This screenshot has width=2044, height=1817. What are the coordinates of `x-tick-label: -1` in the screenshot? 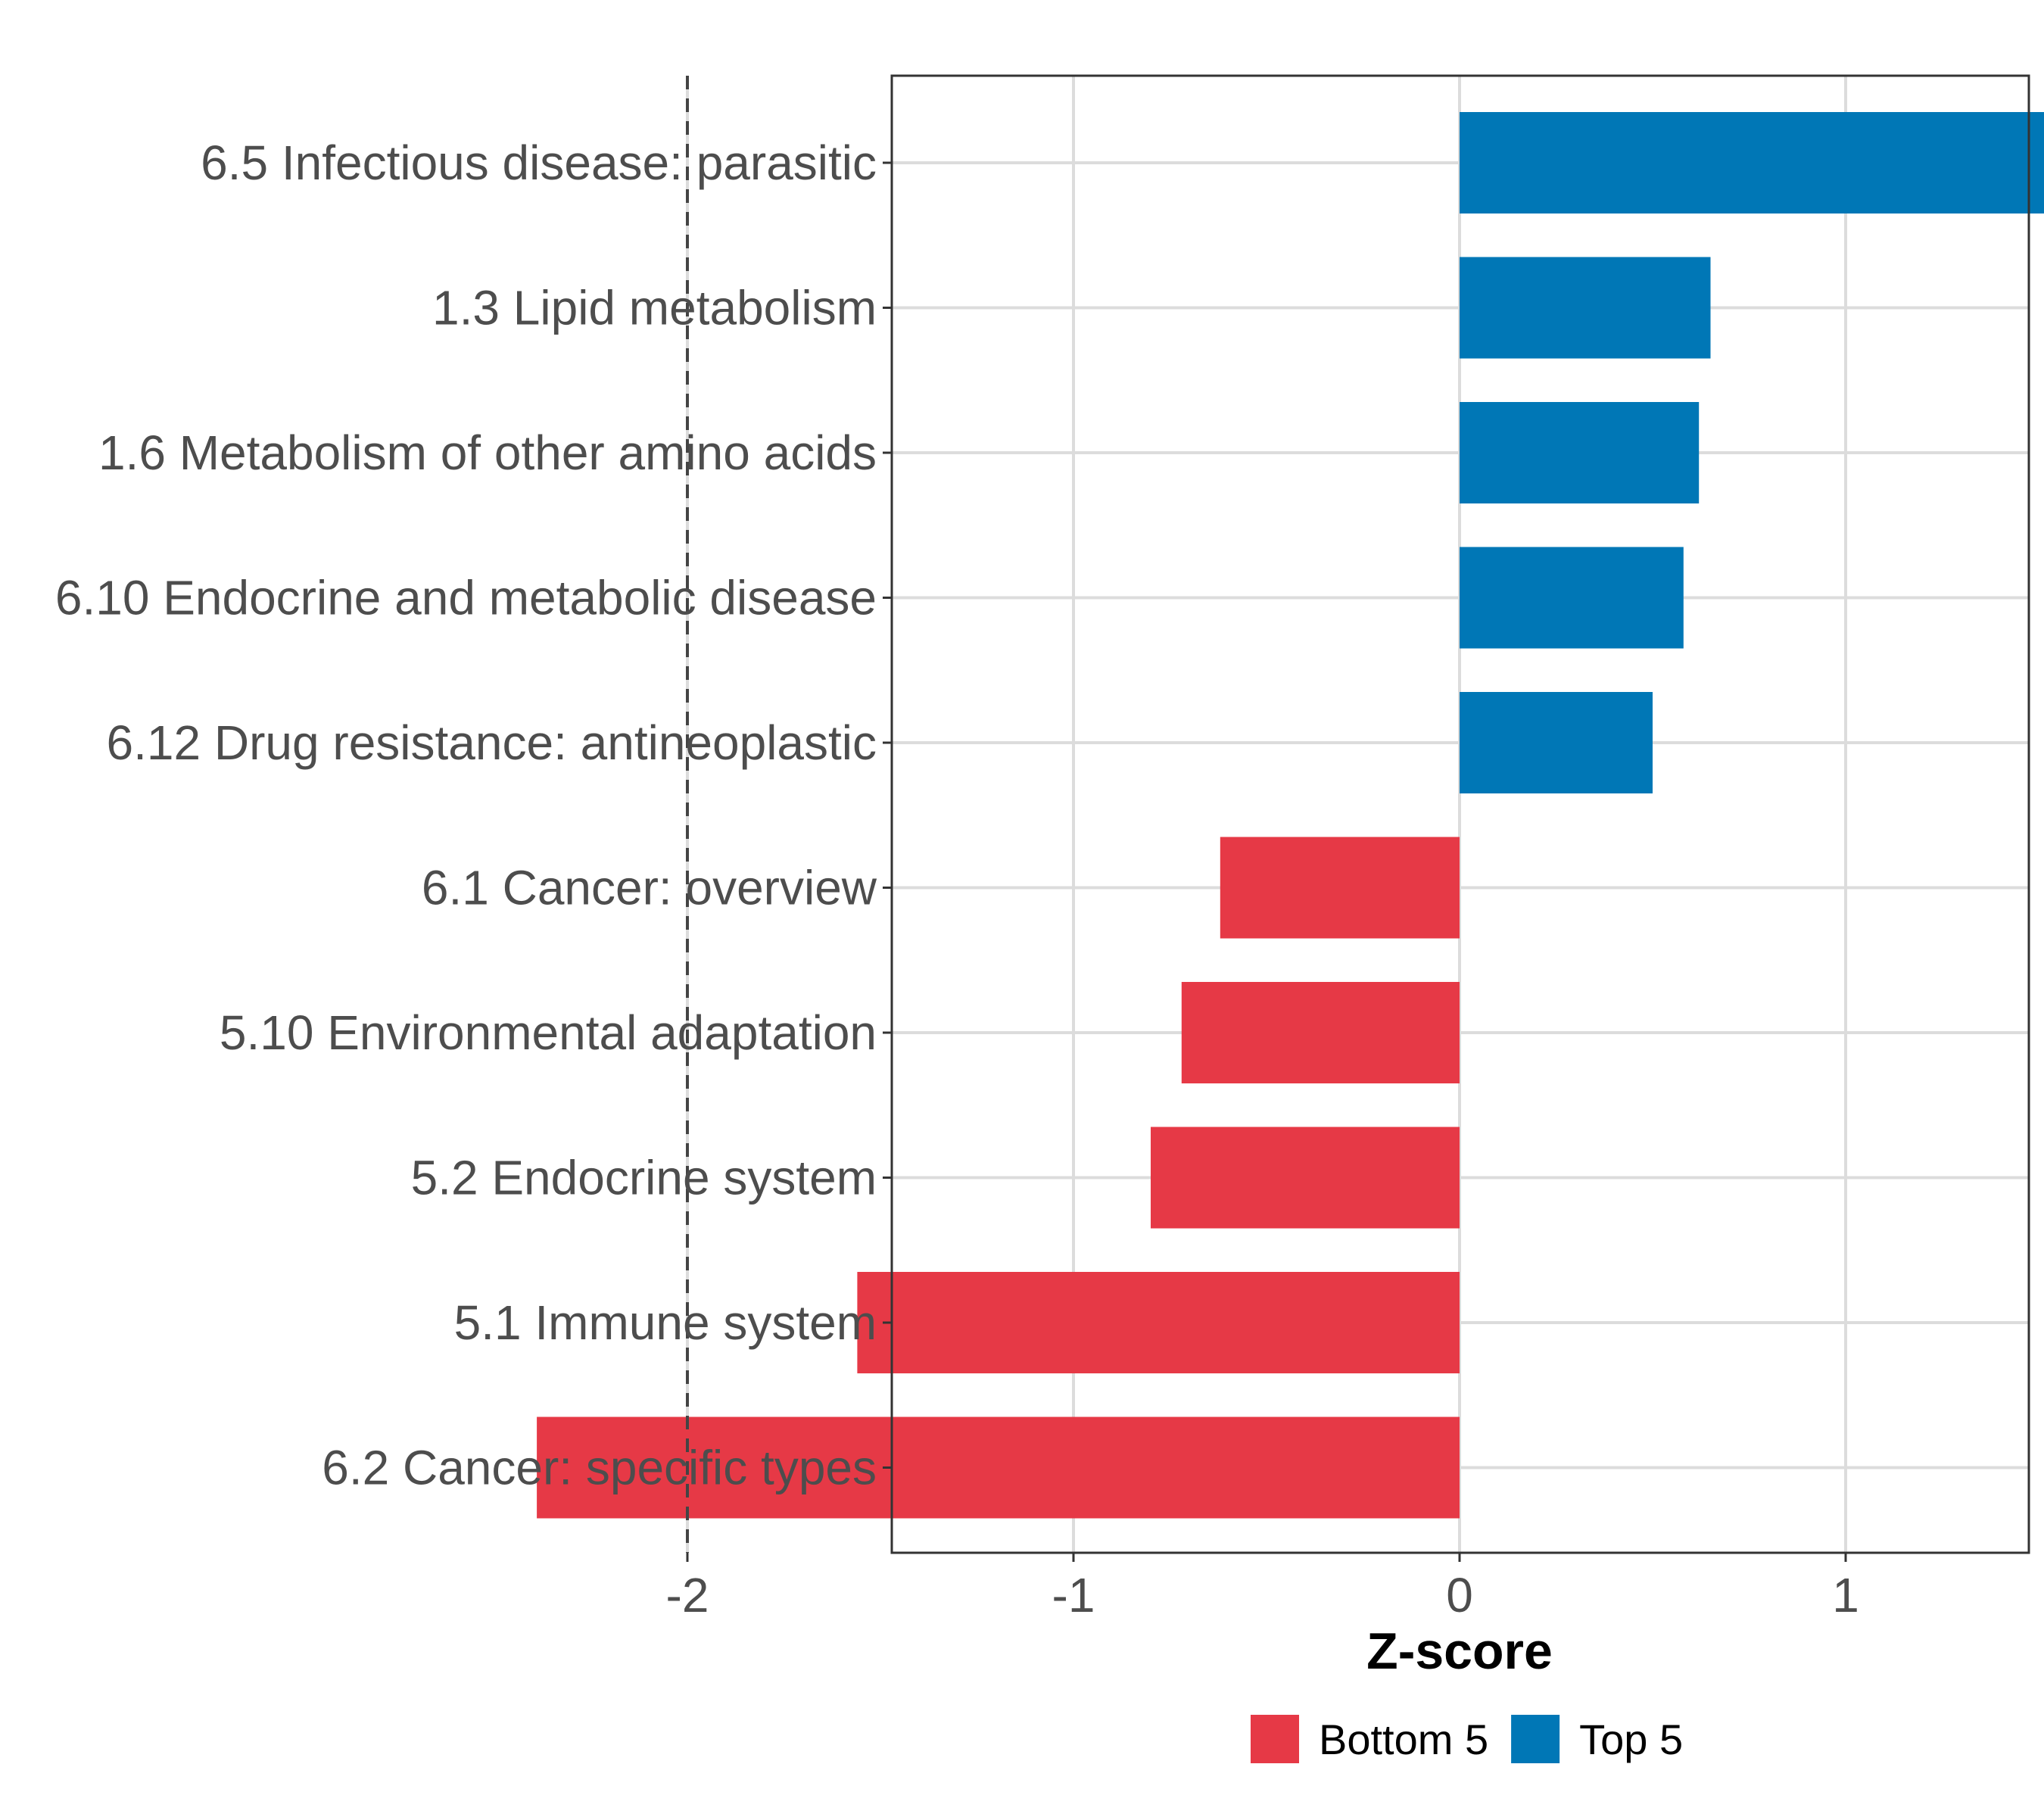 It's located at (1073, 1595).